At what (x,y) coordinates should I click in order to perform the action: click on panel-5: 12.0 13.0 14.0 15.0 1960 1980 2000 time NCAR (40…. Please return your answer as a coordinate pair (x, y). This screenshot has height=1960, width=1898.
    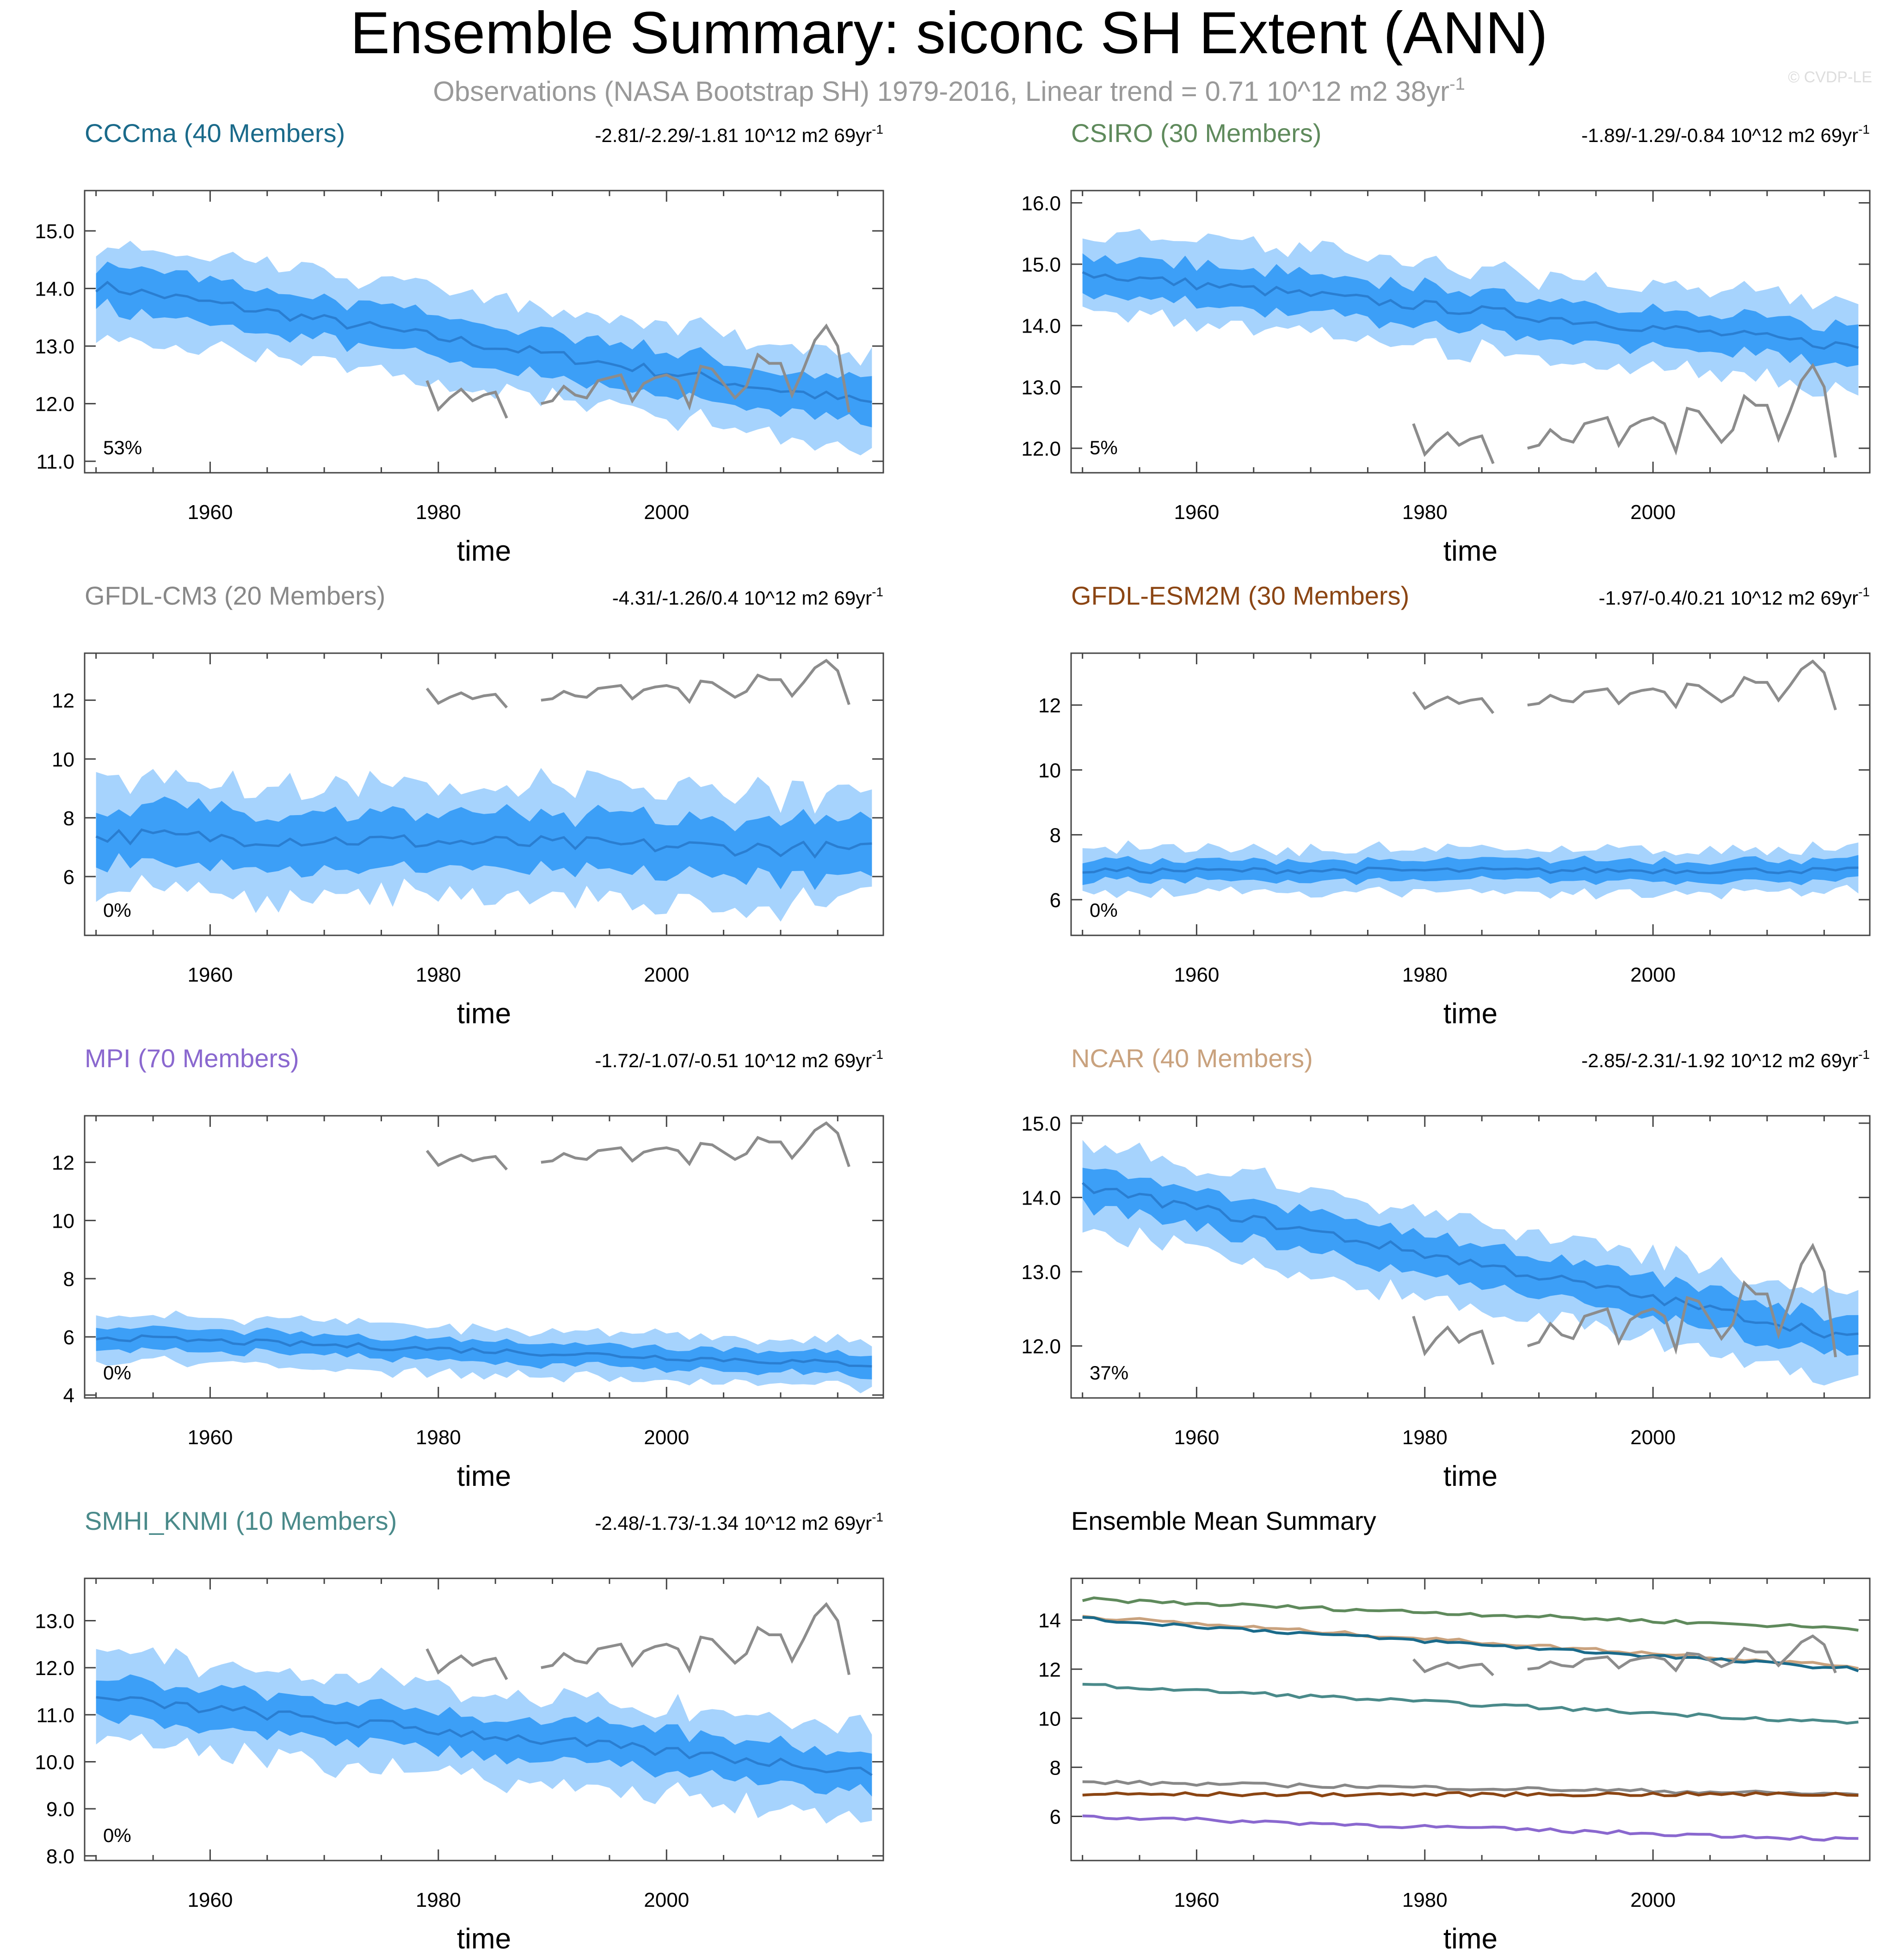
    Looking at the image, I should click on (1446, 1268).